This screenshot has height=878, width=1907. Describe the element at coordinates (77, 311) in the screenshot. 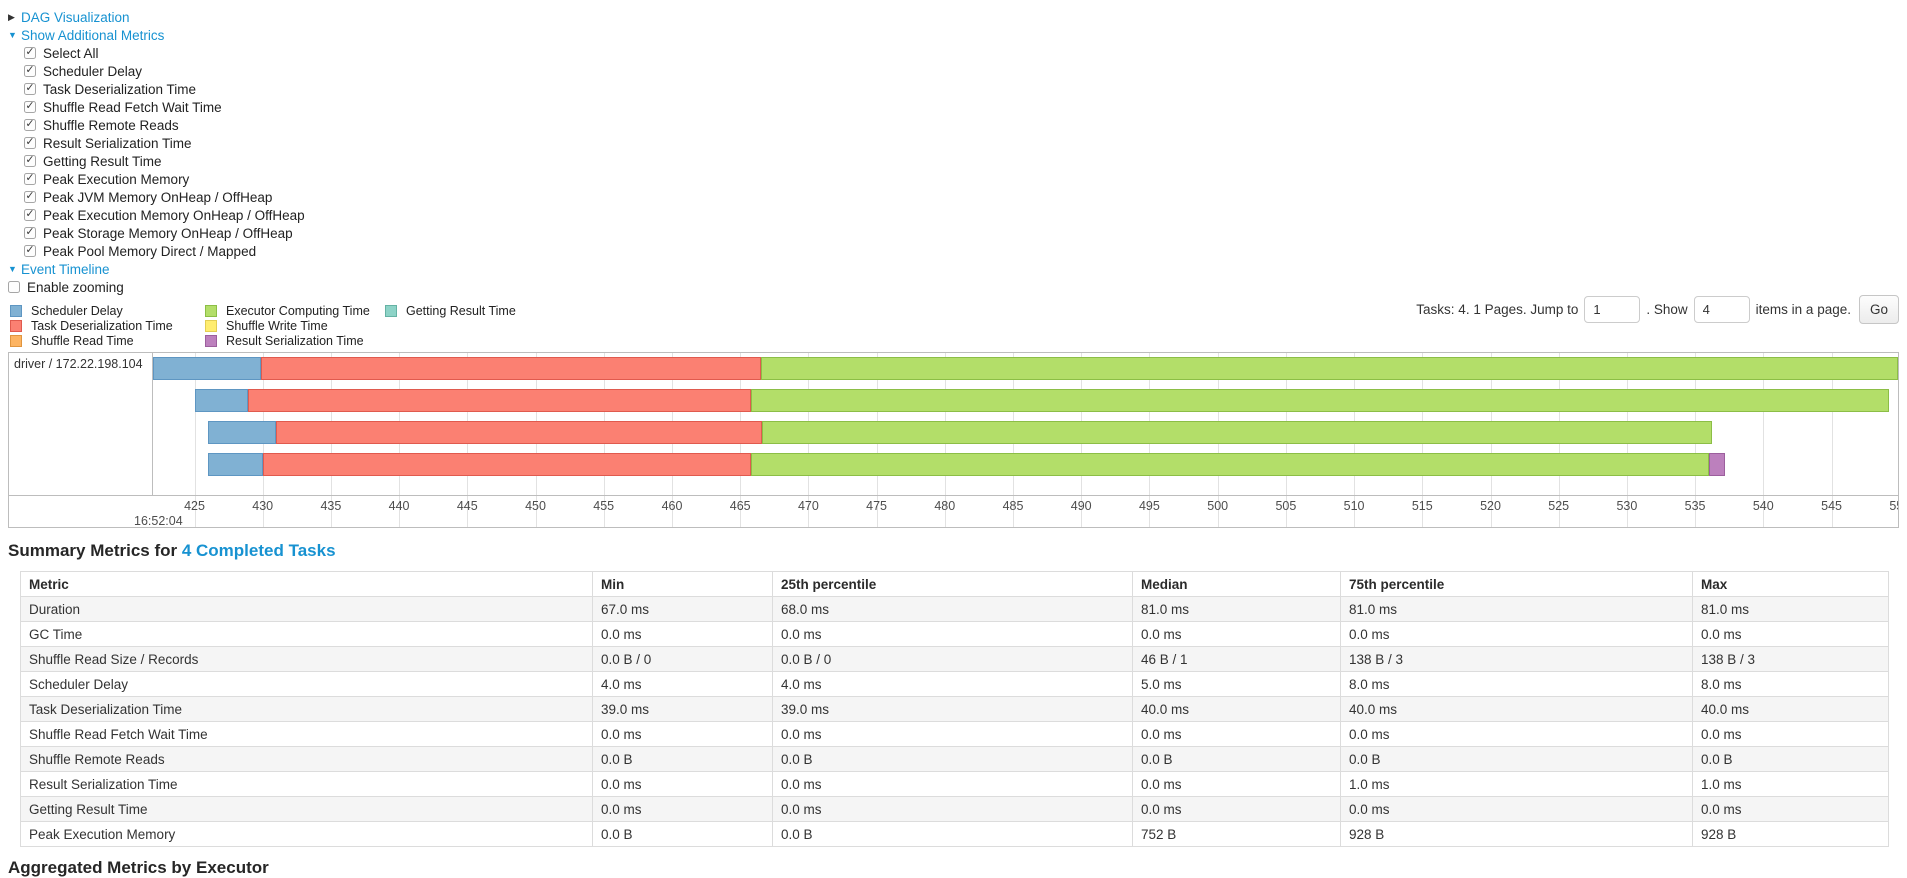

I see `legend-label: Scheduler Delay` at that location.